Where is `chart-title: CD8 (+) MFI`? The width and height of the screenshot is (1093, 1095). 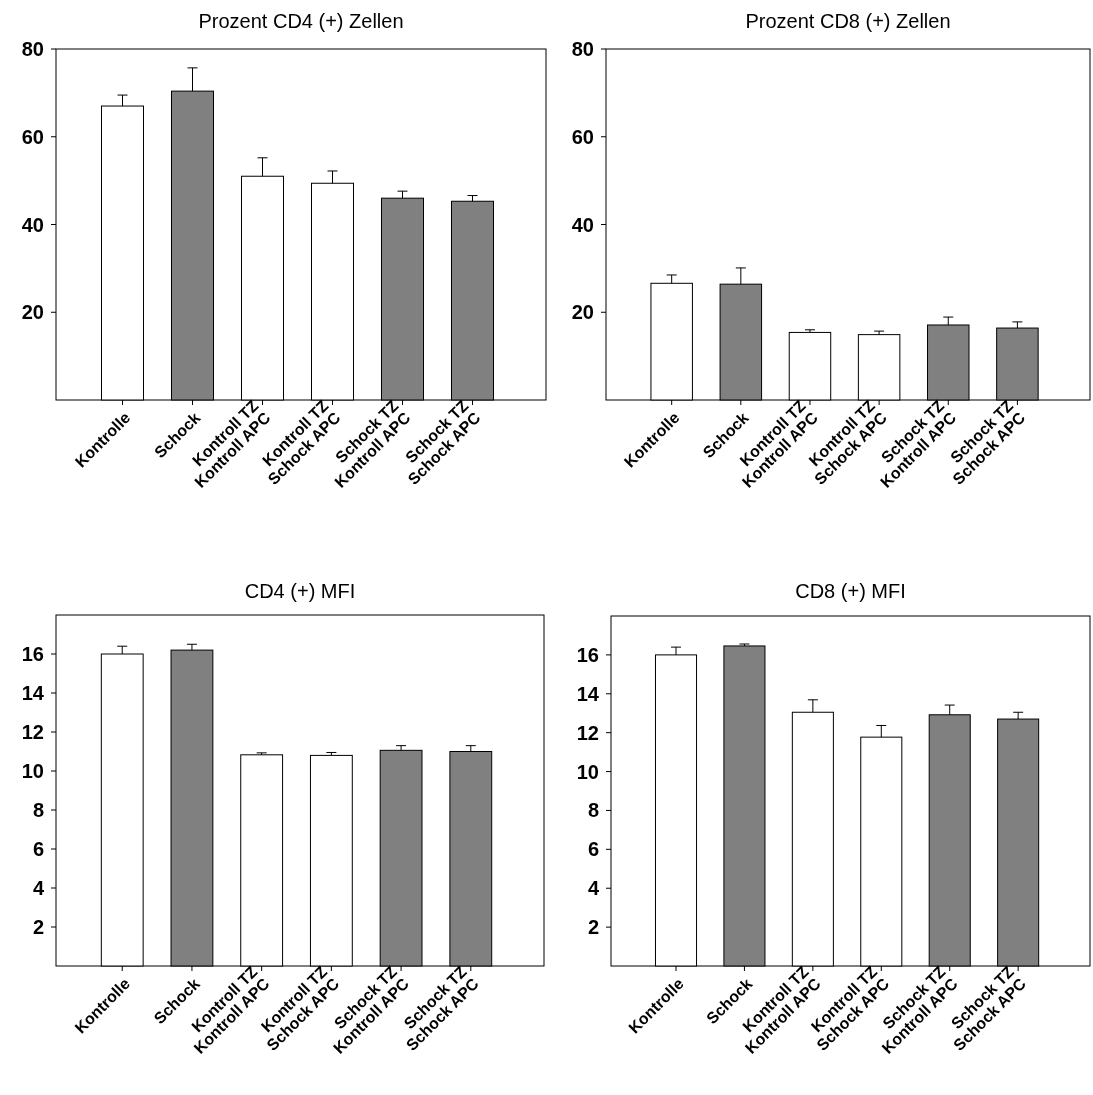
chart-title: CD8 (+) MFI is located at coordinates (850, 591).